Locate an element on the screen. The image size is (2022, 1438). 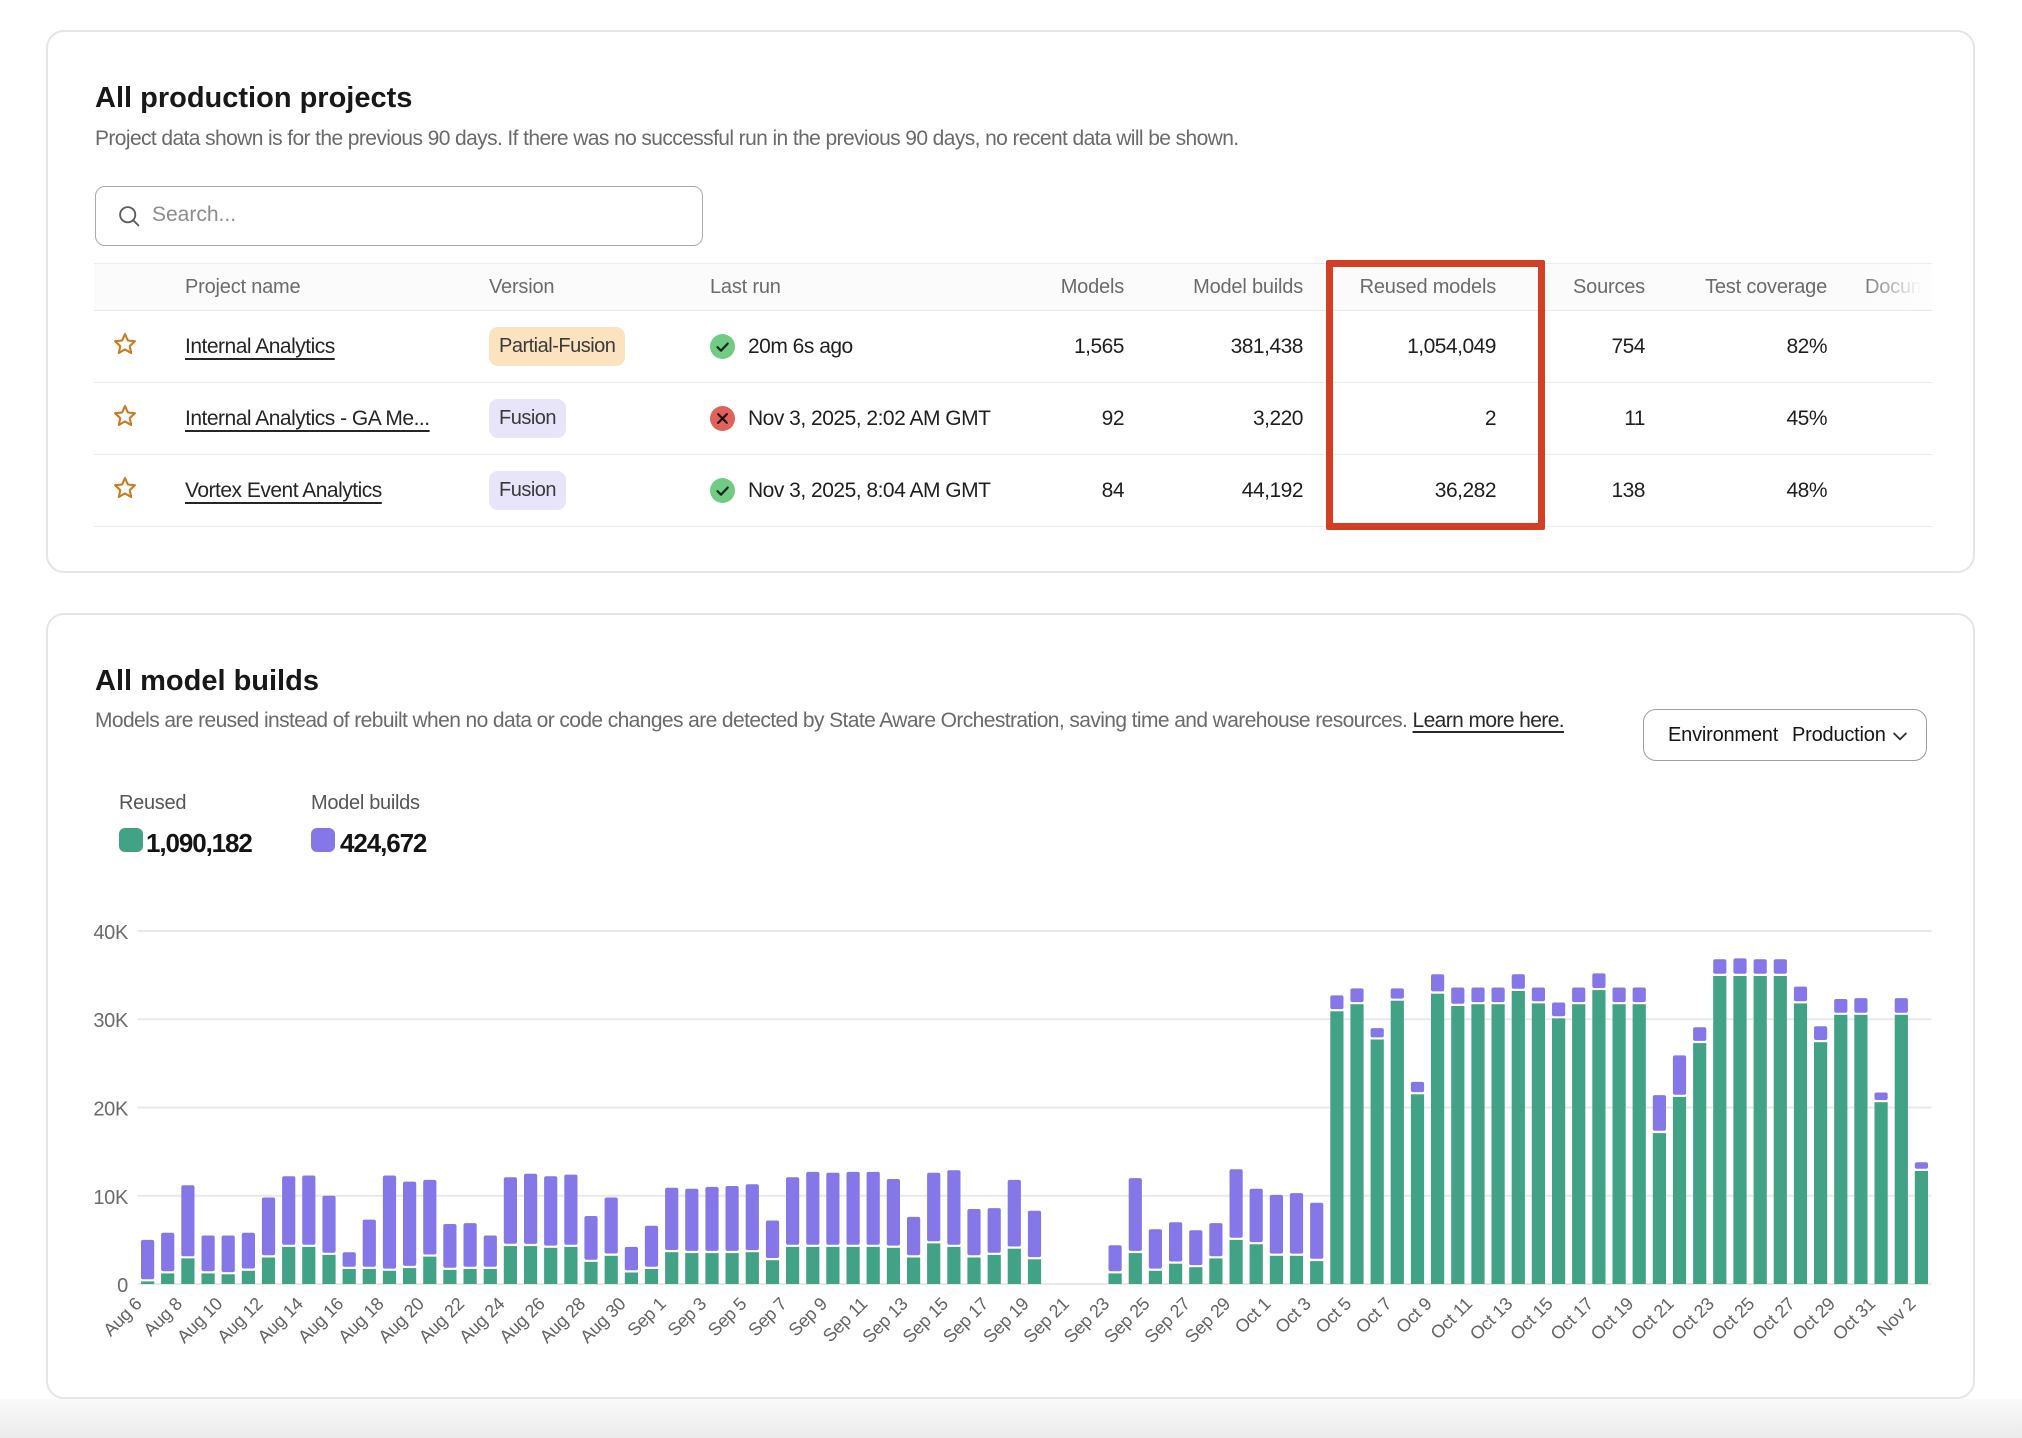
svg-text: Oct 1 is located at coordinates (1253, 1315).